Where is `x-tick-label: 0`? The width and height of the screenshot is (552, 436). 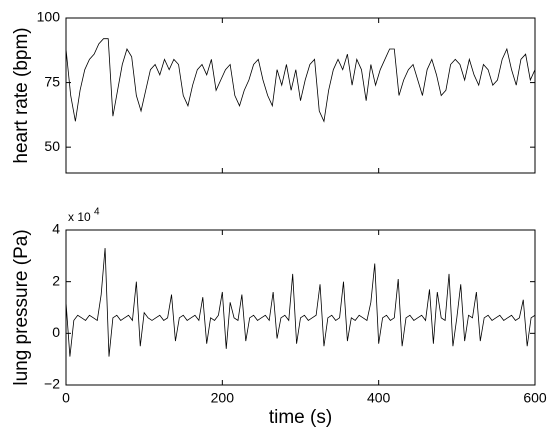
x-tick-label: 0 is located at coordinates (66, 398).